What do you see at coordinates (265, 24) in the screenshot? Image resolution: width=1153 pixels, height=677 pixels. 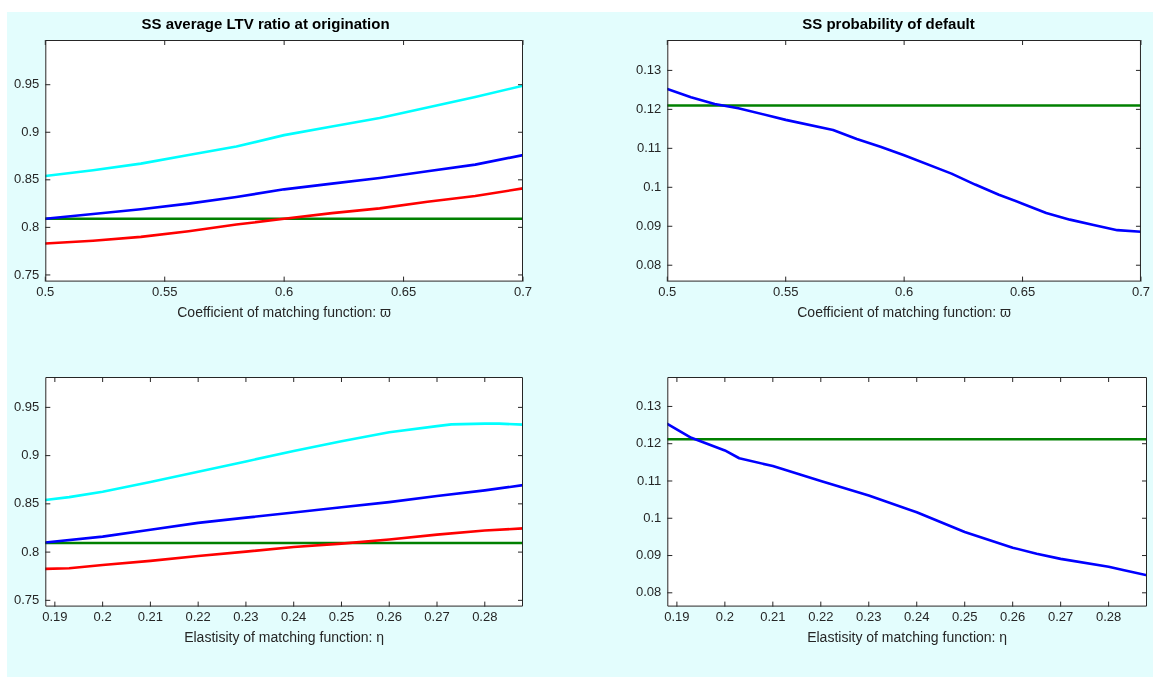 I see `chart-title: SS average LTV ratio at origination` at bounding box center [265, 24].